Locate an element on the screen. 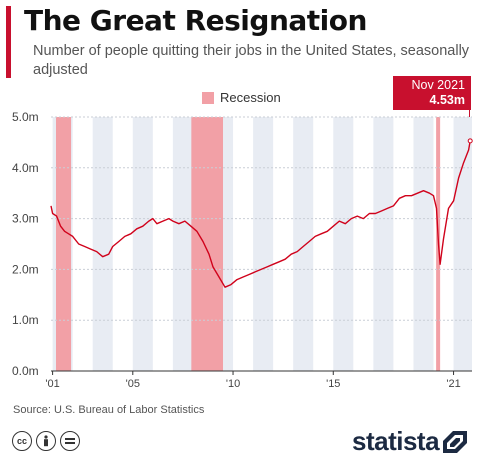  creative-commons-icon: cc is located at coordinates (22, 441).